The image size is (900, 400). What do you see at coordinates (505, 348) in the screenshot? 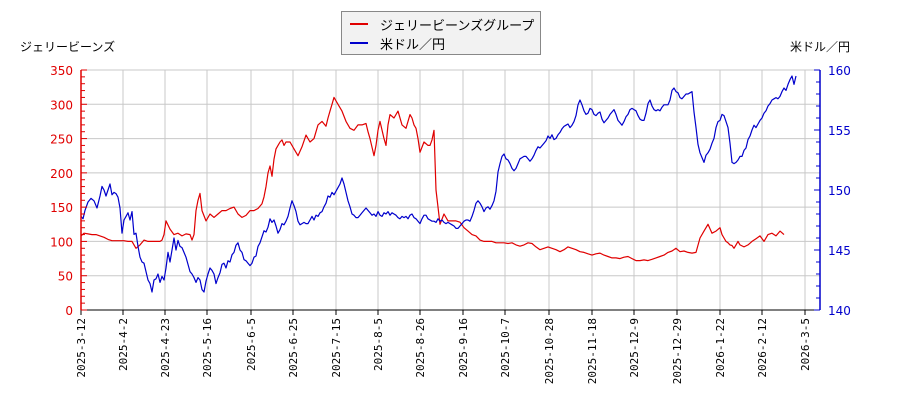
I see `x-tick-label: 2025-10-7` at bounding box center [505, 348].